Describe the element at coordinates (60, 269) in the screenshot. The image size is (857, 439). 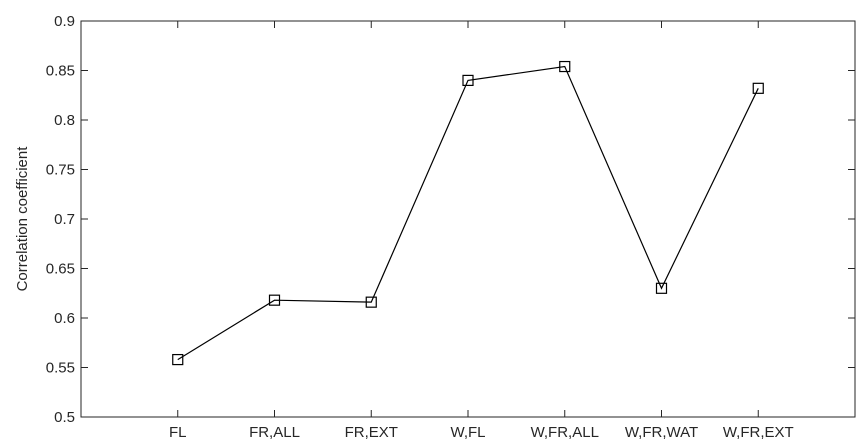
I see `y-tick-label: 0.65` at that location.